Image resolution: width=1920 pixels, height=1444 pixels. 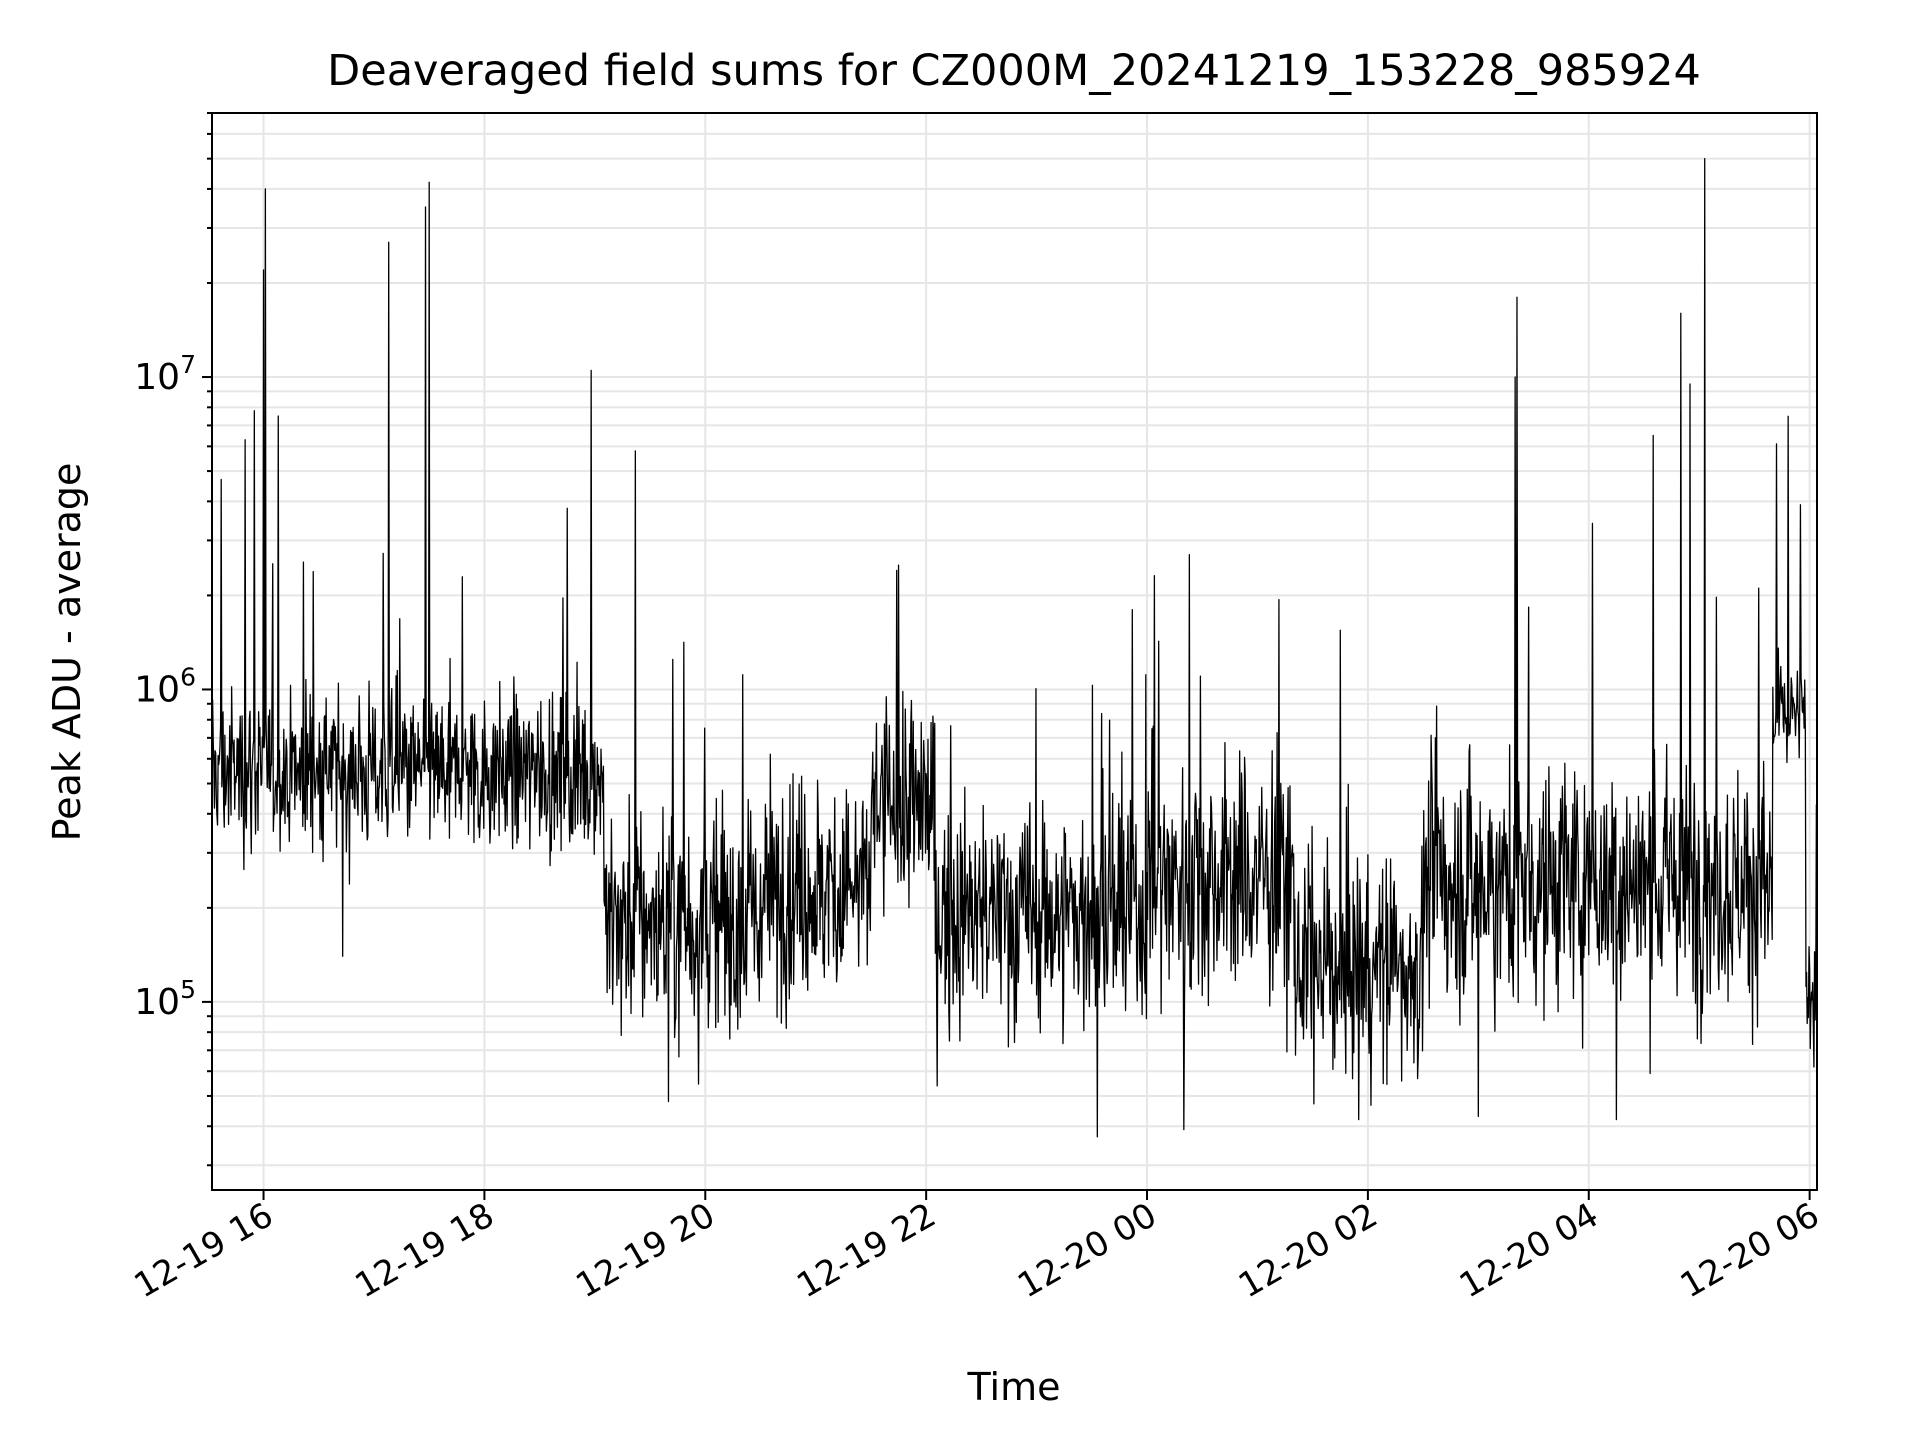 I want to click on x-axis-label: Time, so click(x=1014, y=1387).